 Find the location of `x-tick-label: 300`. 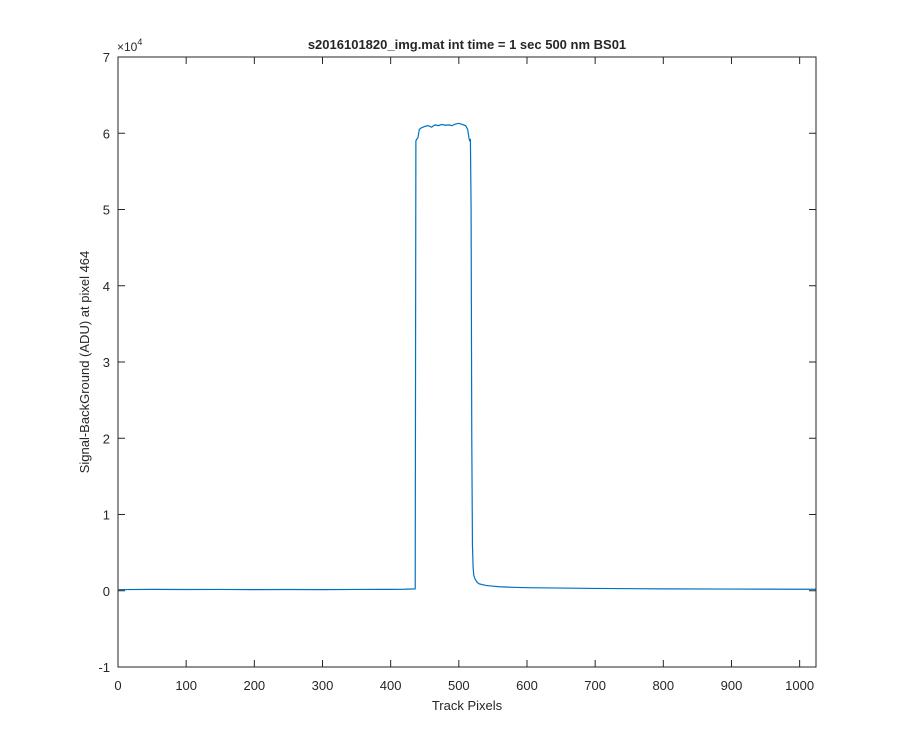

x-tick-label: 300 is located at coordinates (323, 685).